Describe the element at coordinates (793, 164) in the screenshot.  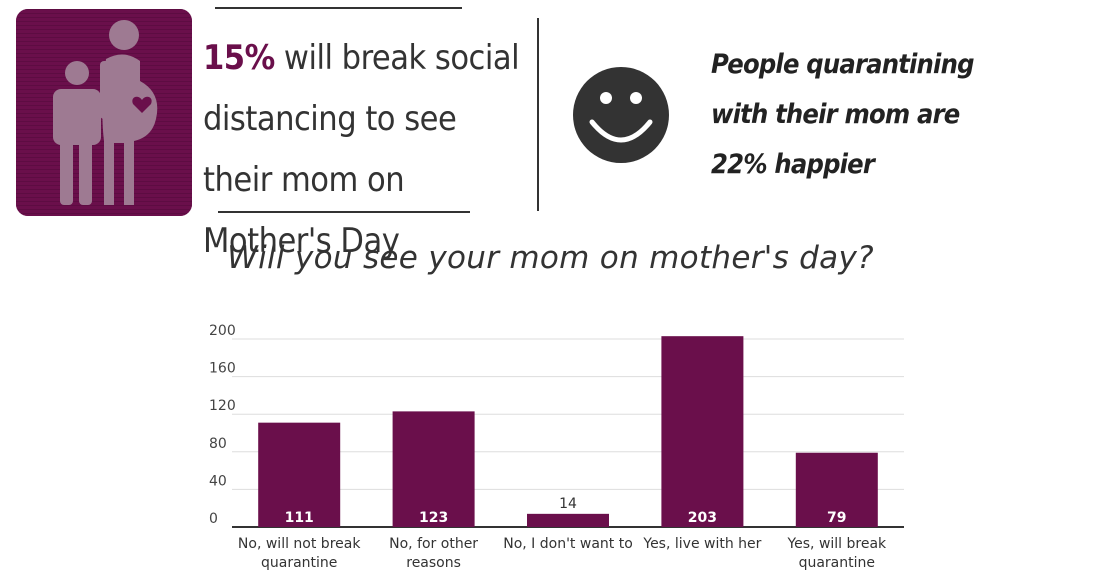
I see `happiness-line: 22% happier` at that location.